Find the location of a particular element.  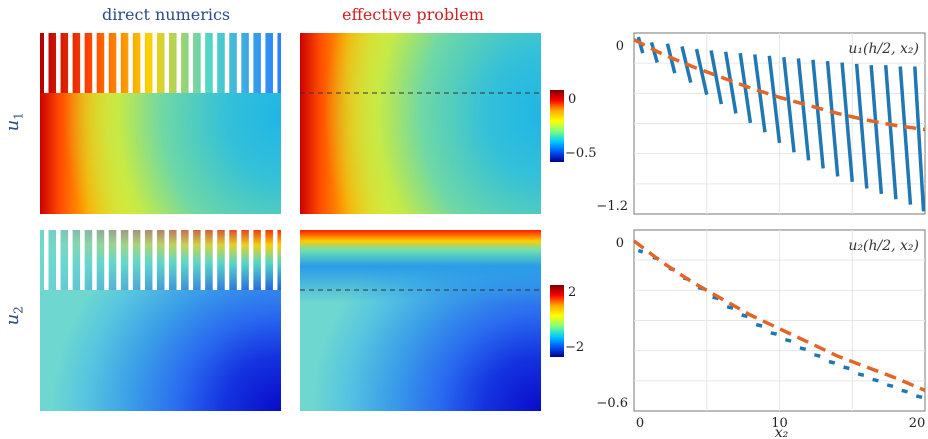

dashline-u1-effective is located at coordinates (420, 93).